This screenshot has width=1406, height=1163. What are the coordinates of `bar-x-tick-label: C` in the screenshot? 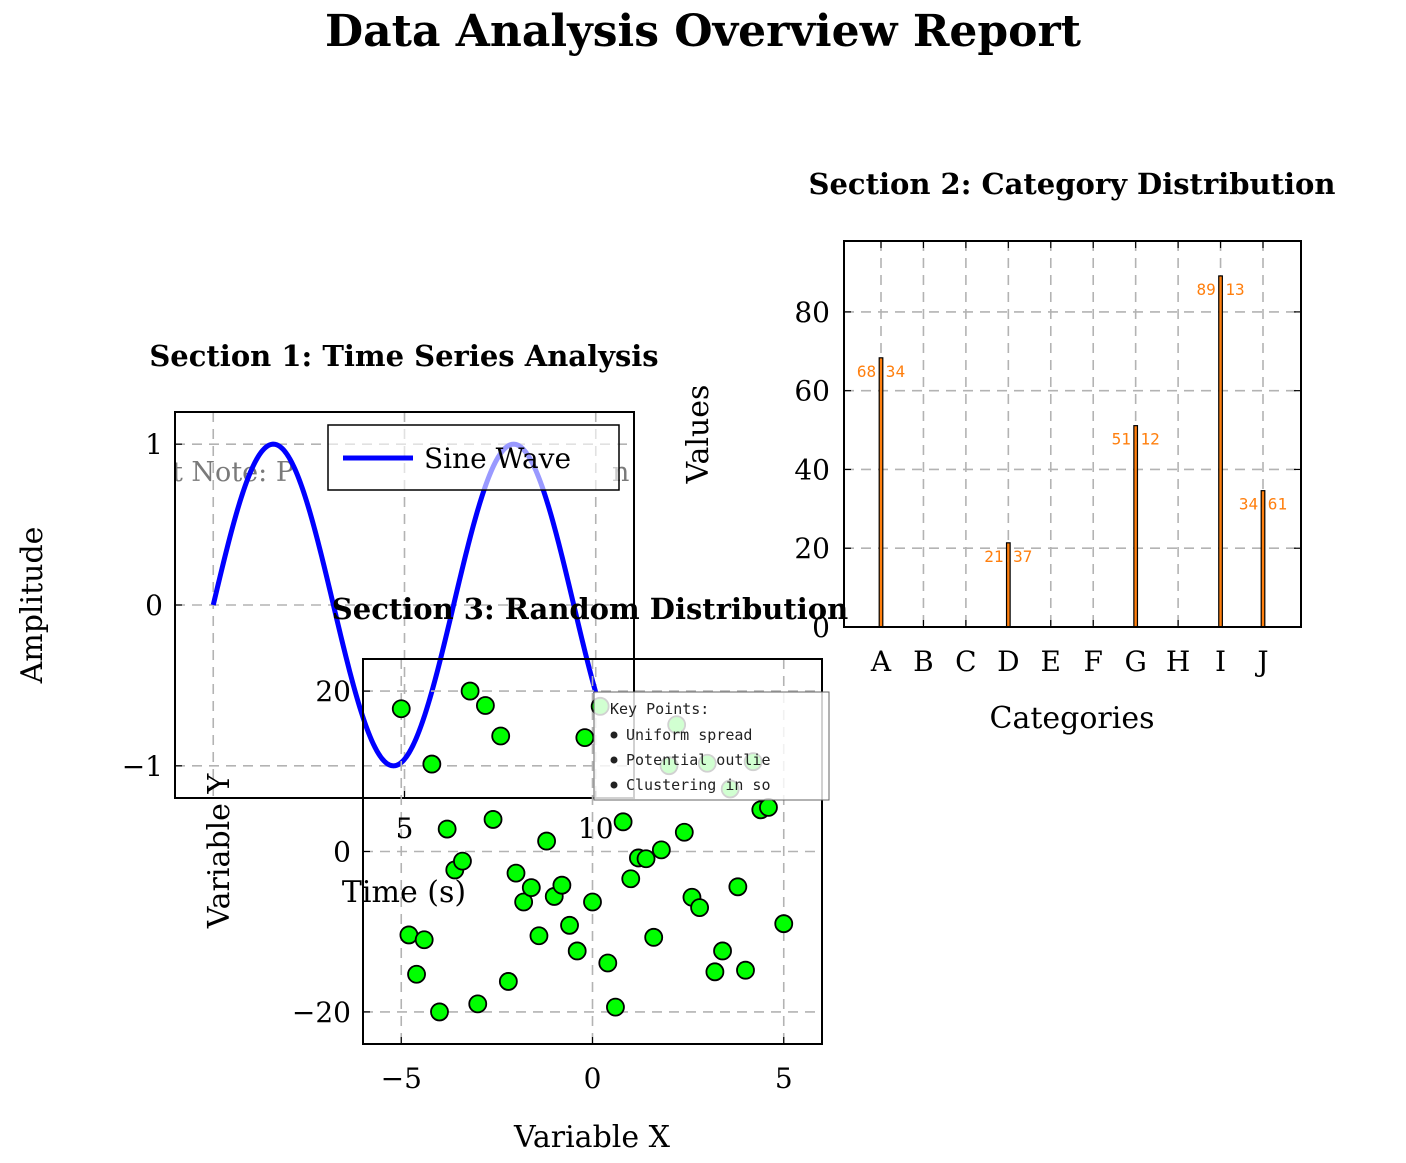 It's located at (965, 661).